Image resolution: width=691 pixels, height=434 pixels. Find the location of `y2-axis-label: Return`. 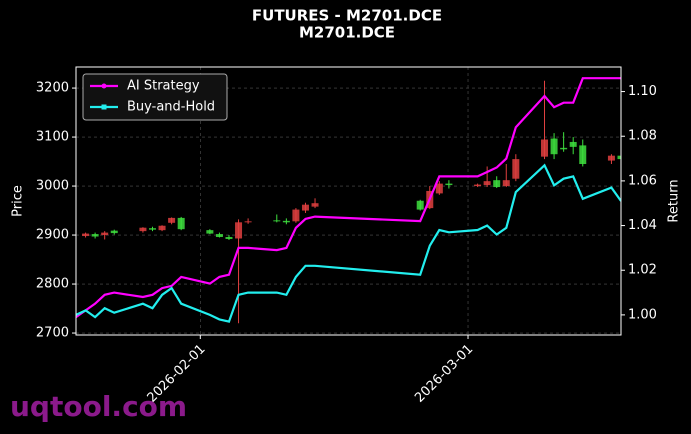

y2-axis-label: Return is located at coordinates (674, 200).